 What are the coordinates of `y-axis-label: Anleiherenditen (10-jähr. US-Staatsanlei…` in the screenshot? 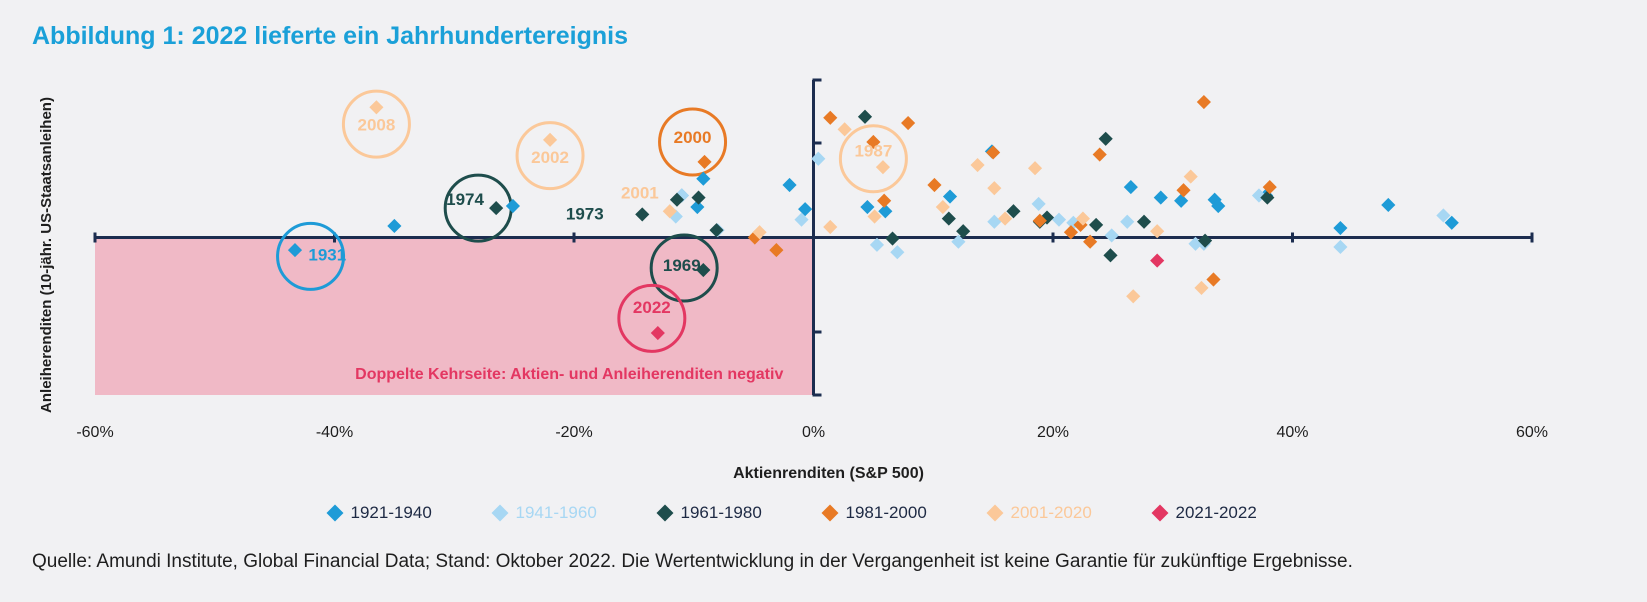 It's located at (46, 255).